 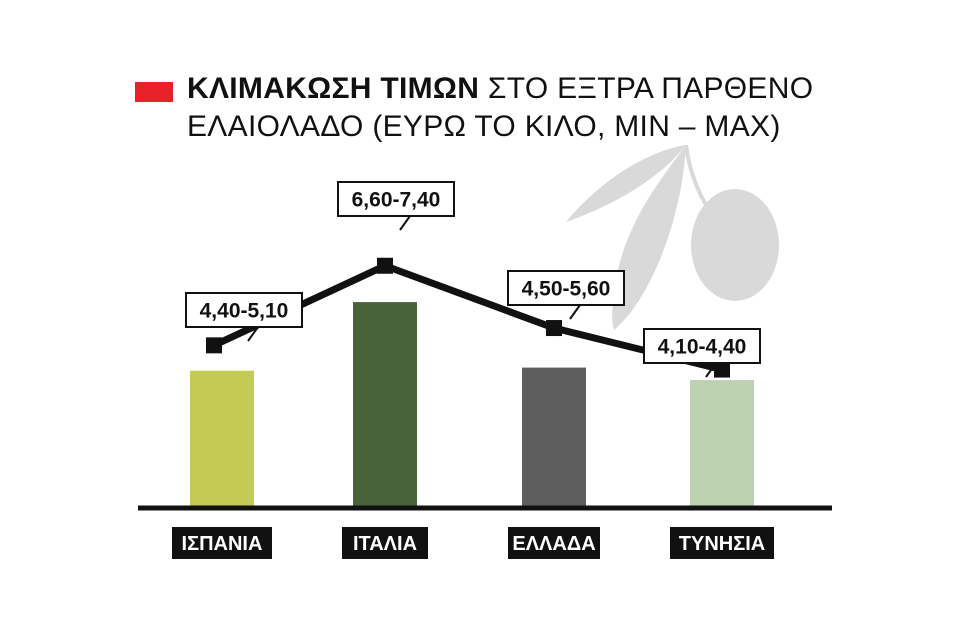 I want to click on value-label-2: 6,60-7,40, so click(x=396, y=206).